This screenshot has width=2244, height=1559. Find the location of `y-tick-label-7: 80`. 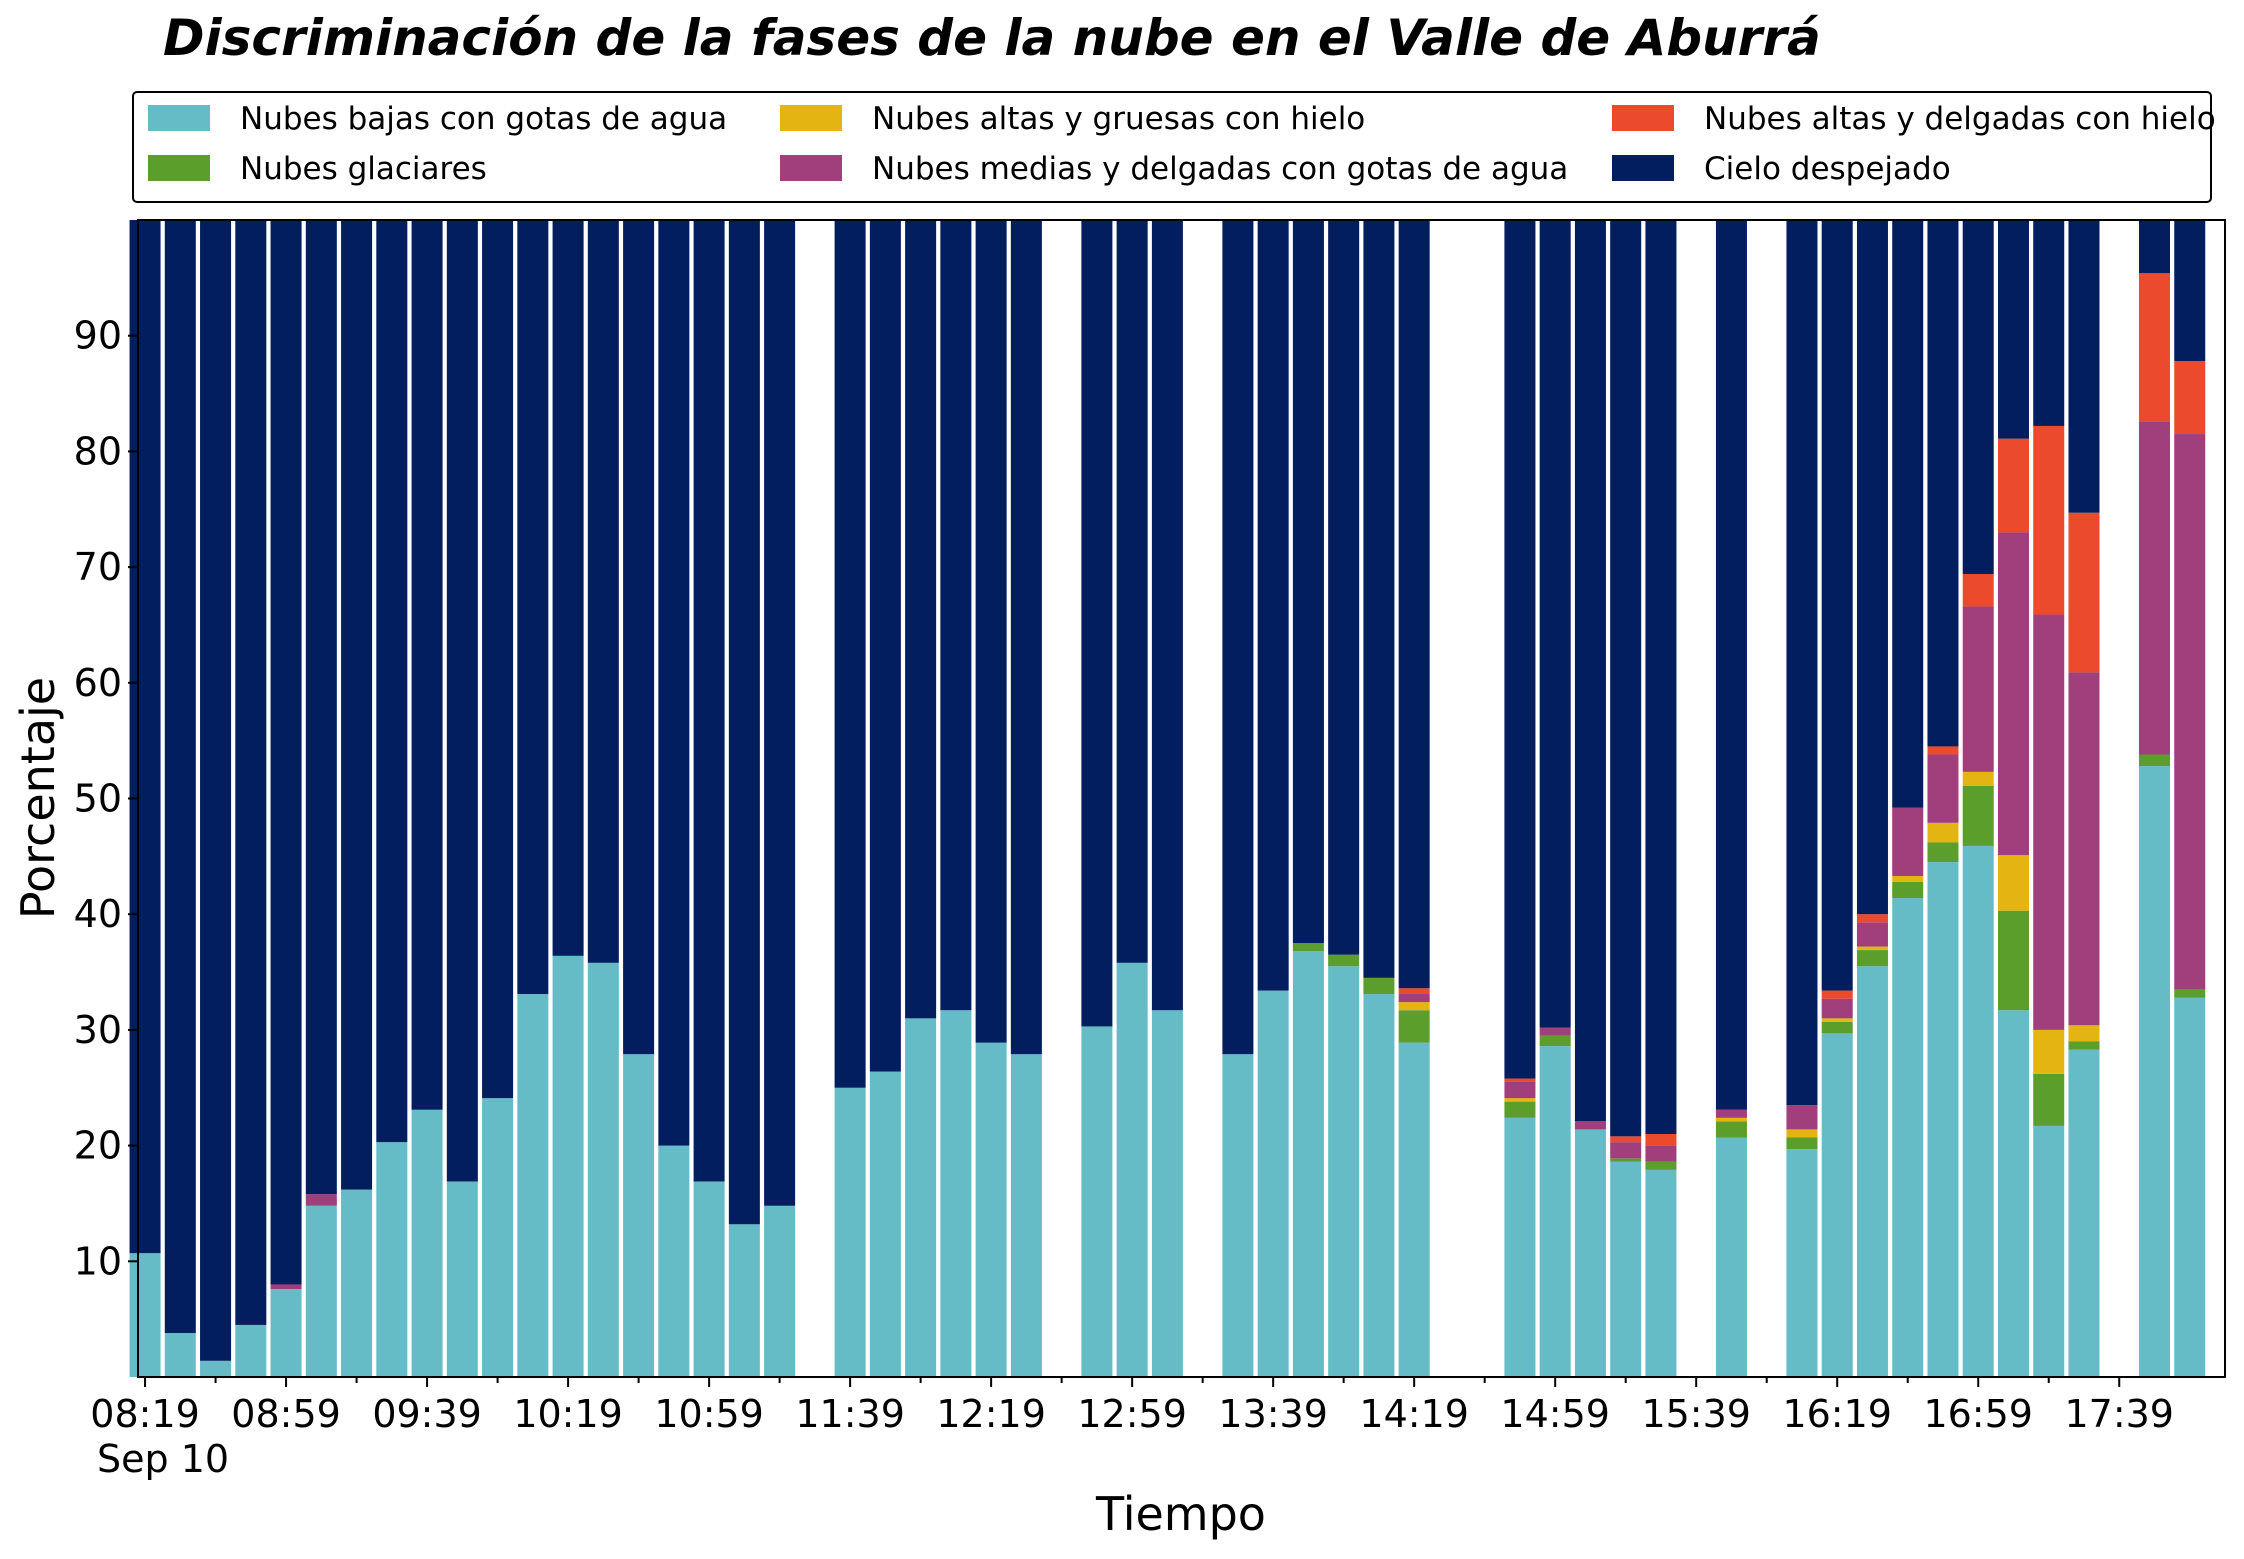

y-tick-label-7: 80 is located at coordinates (98, 451).